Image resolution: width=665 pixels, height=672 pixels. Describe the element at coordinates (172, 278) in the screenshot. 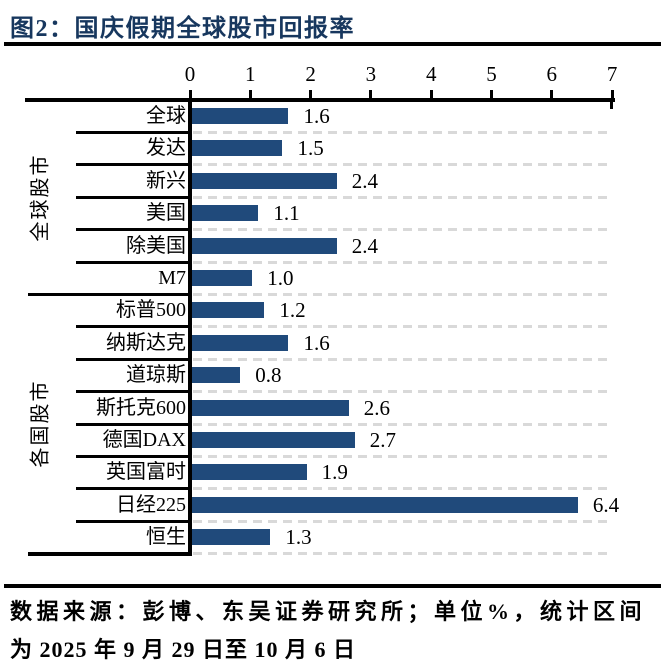

I see `category-label: M7` at that location.